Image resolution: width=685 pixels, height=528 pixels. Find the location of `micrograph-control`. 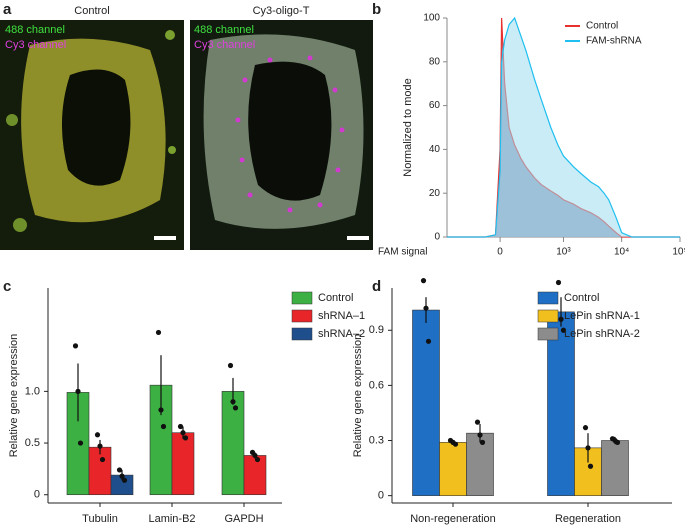

micrograph-control is located at coordinates (92, 135).